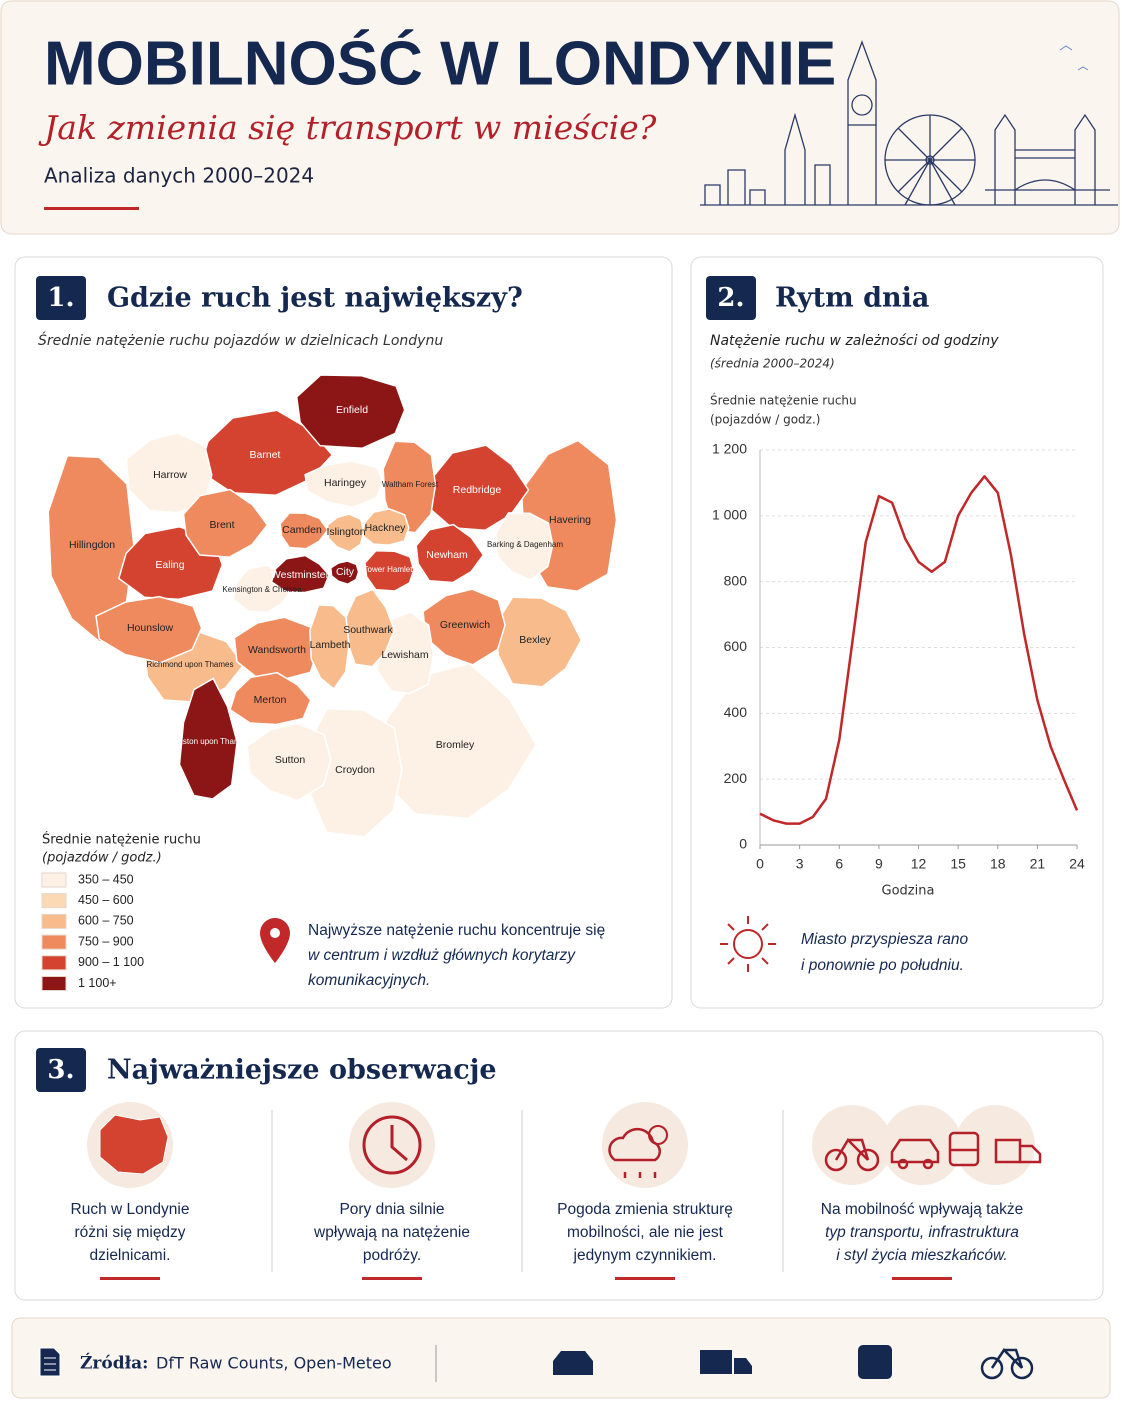 Image resolution: width=1122 pixels, height=1402 pixels. What do you see at coordinates (60, 298) in the screenshot?
I see `section-number: 1.` at bounding box center [60, 298].